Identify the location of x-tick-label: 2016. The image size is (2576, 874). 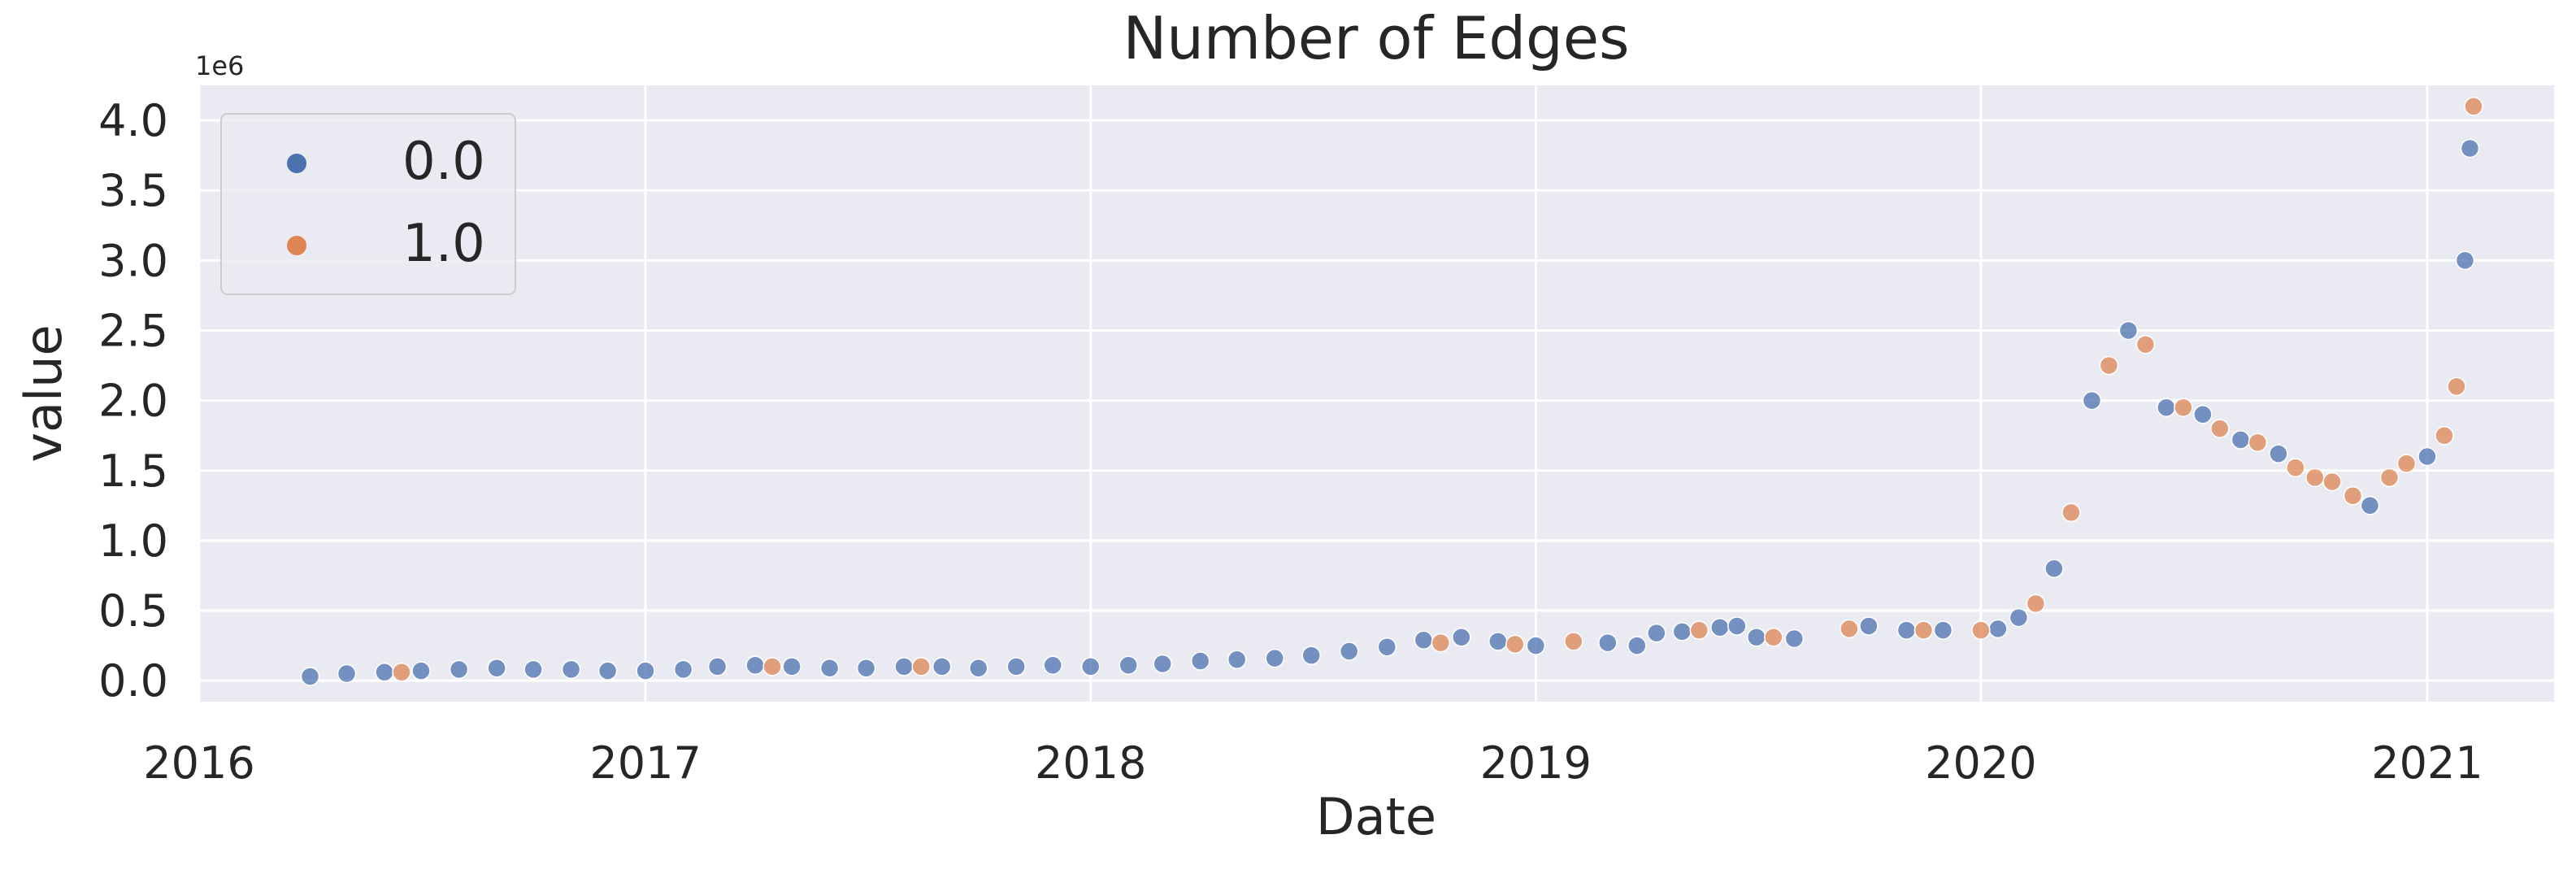
(198, 763).